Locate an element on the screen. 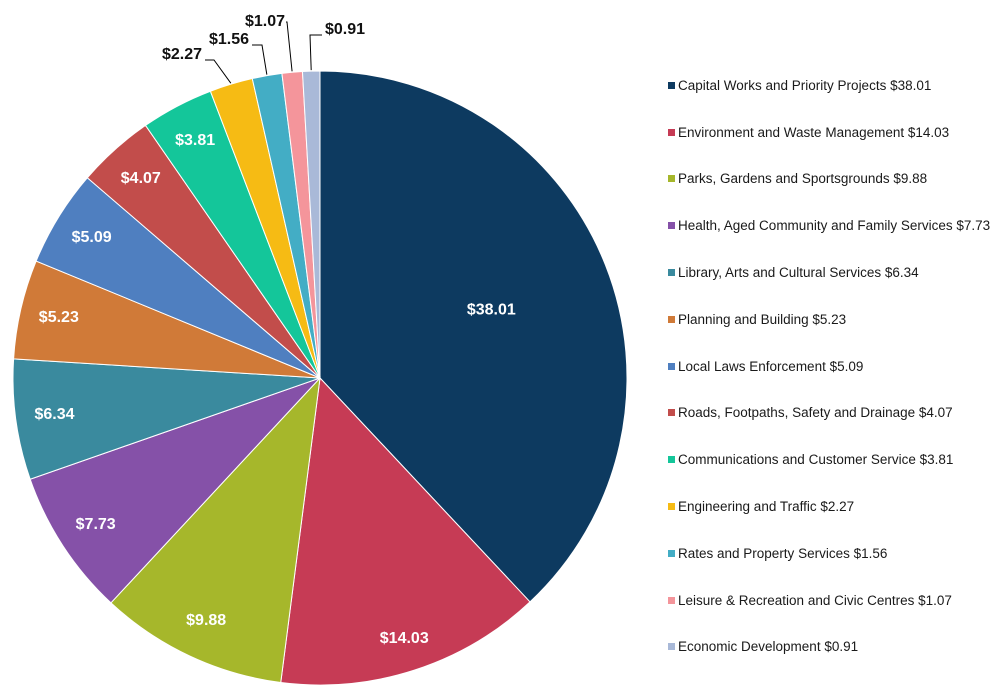  data-label: $5.23 is located at coordinates (59, 317).